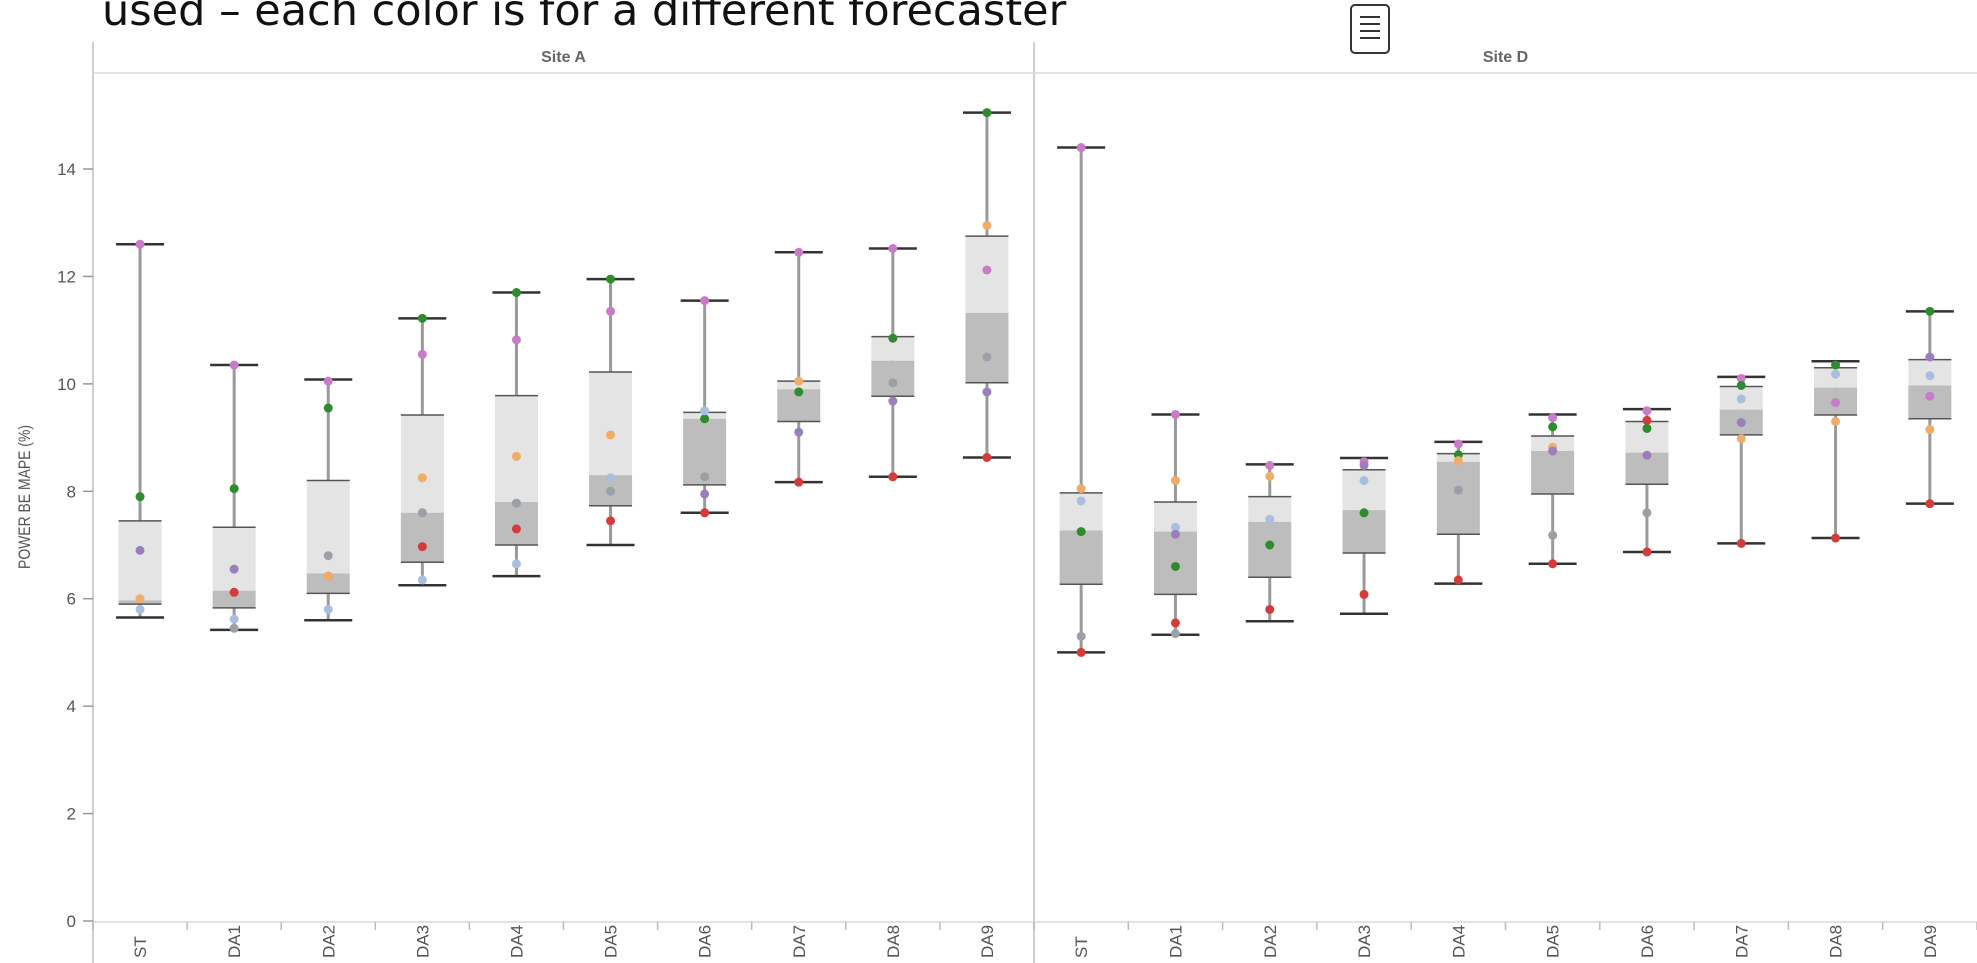  I want to click on x-tick-label: DA1, so click(234, 941).